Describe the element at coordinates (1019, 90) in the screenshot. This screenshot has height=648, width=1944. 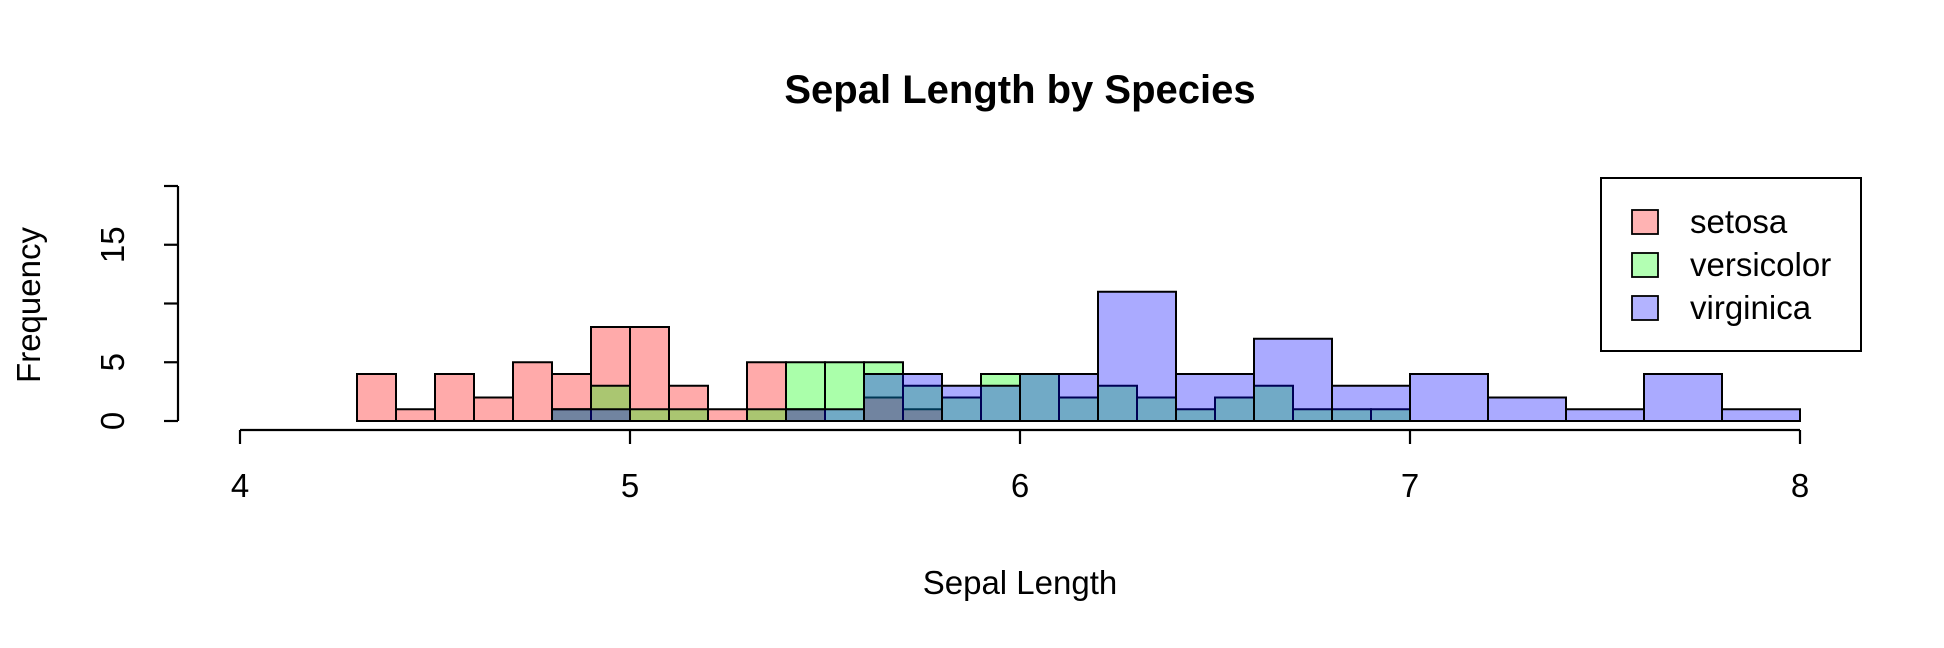
I see `chart-title: Sepal Length by Species` at that location.